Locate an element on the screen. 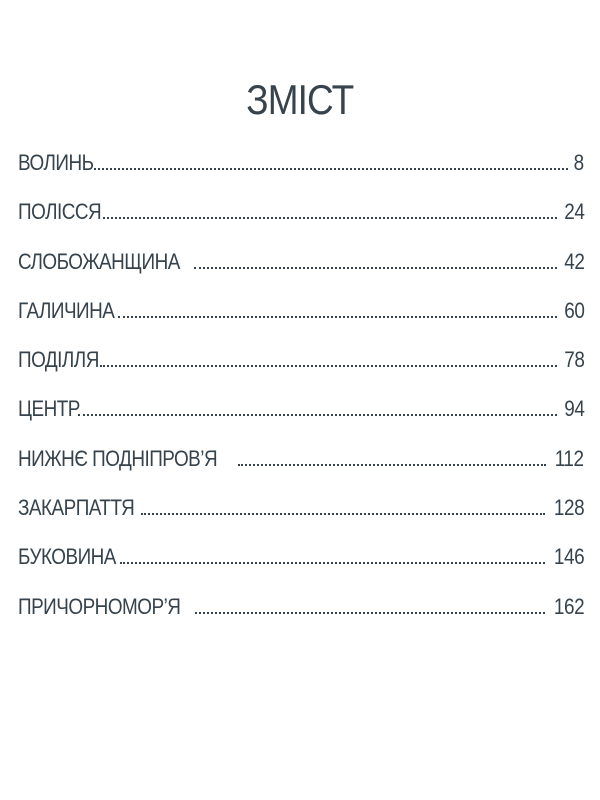  toc-entry: НИЖНЄ ПОДНІПРОВ’Я 112 is located at coordinates (301, 470).